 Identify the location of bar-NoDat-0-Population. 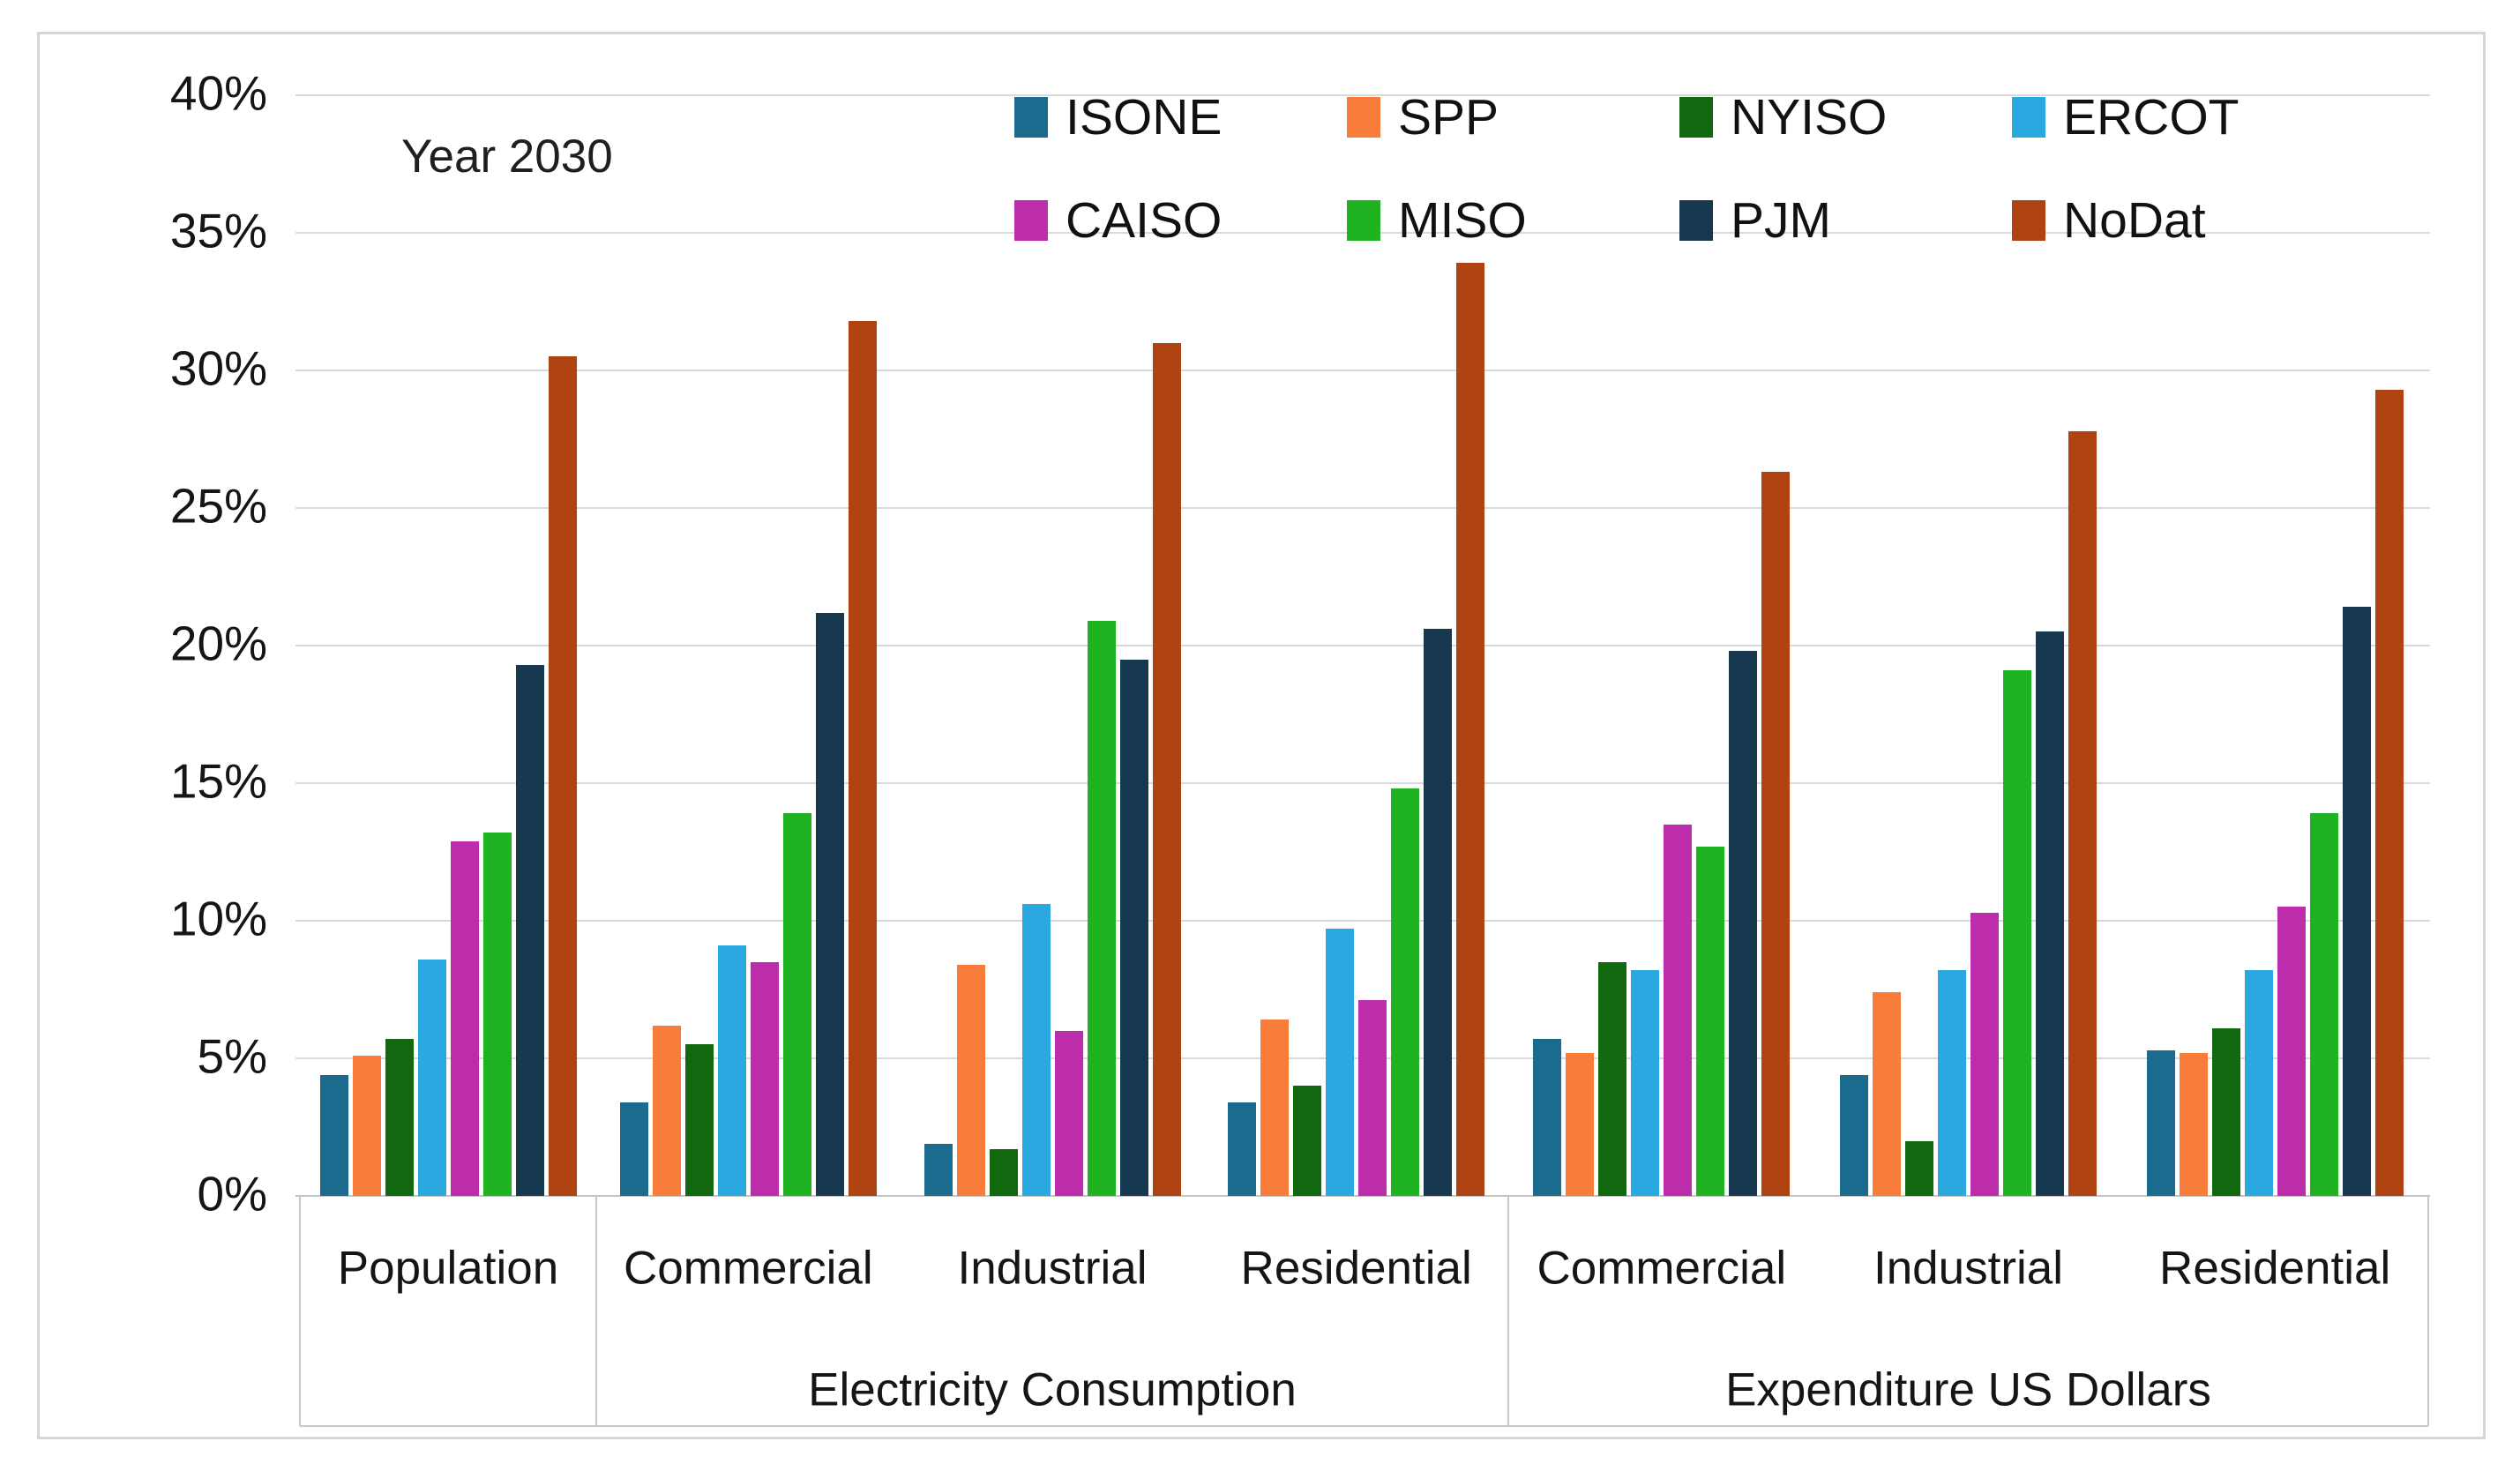
(562, 776).